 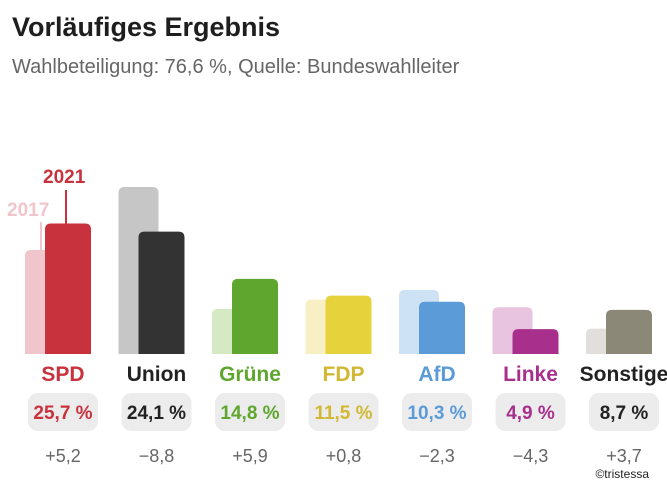 I want to click on value-label-afd: 10,3 %, so click(x=436, y=413).